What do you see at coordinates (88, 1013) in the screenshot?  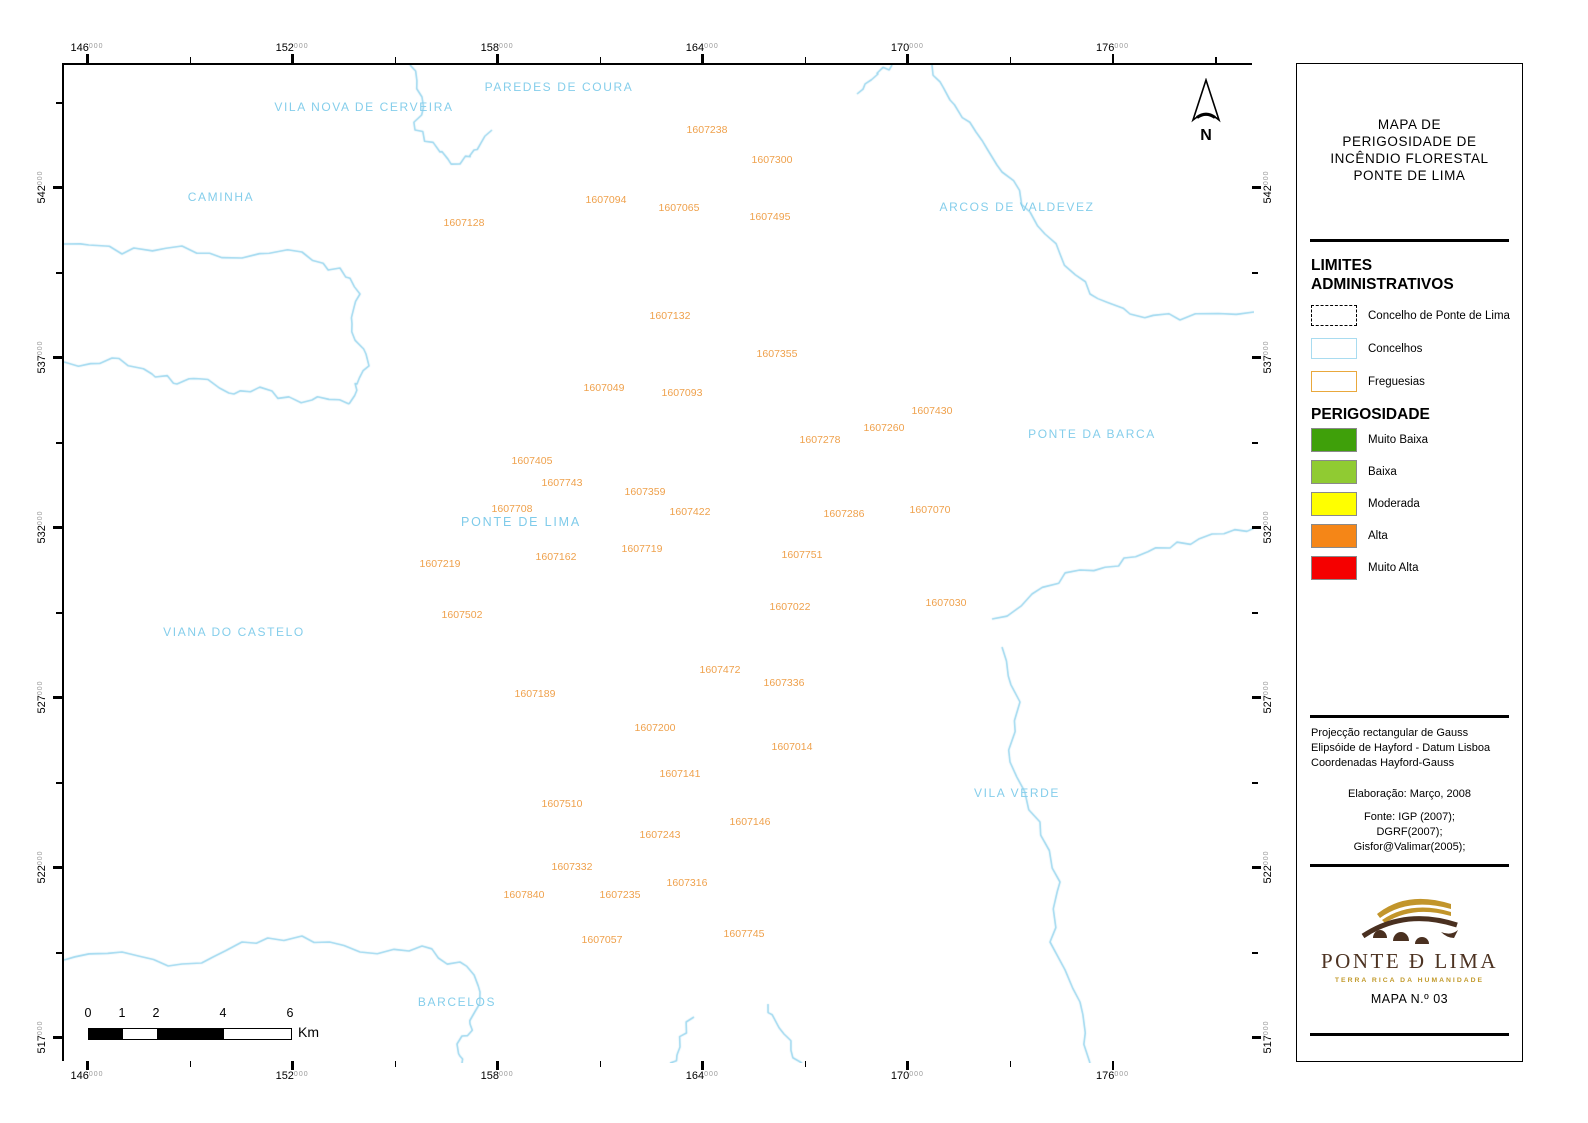 I see `scale-num: 0` at bounding box center [88, 1013].